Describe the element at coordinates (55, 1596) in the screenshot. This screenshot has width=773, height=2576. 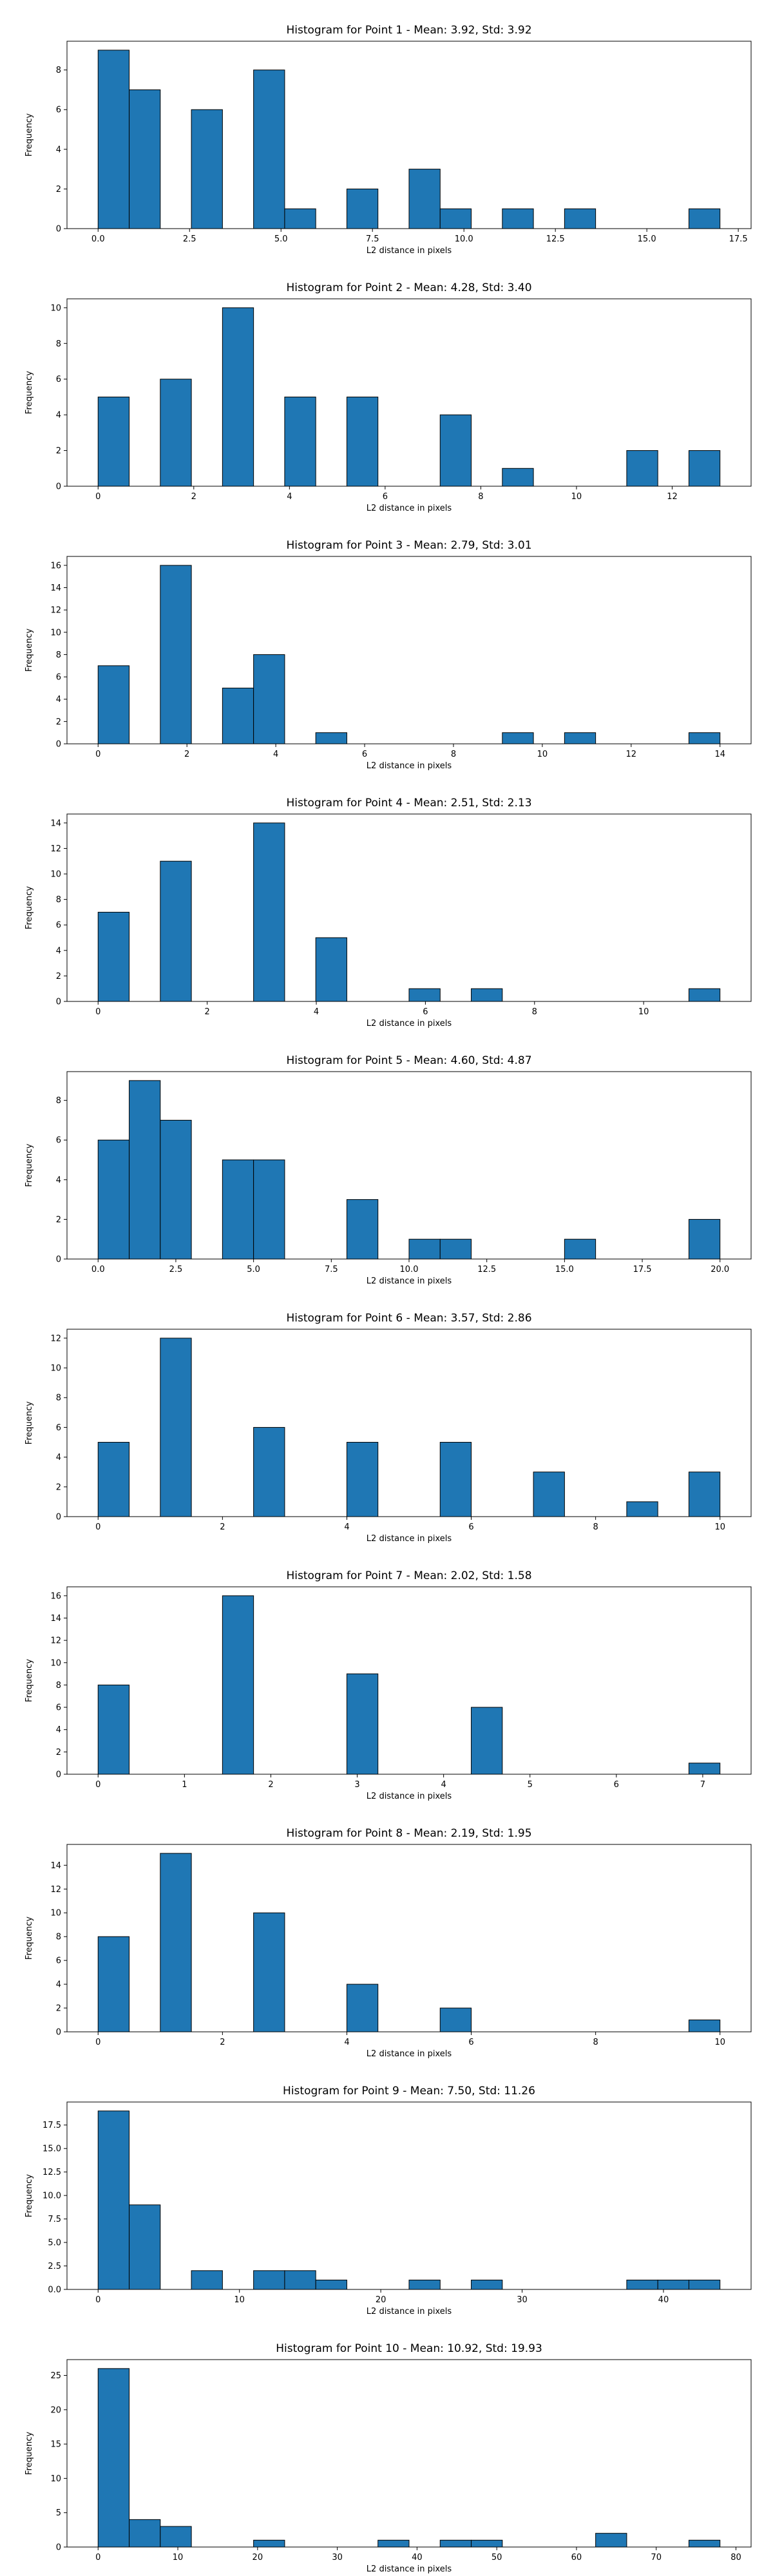
I see `y-tick-label: 16` at that location.